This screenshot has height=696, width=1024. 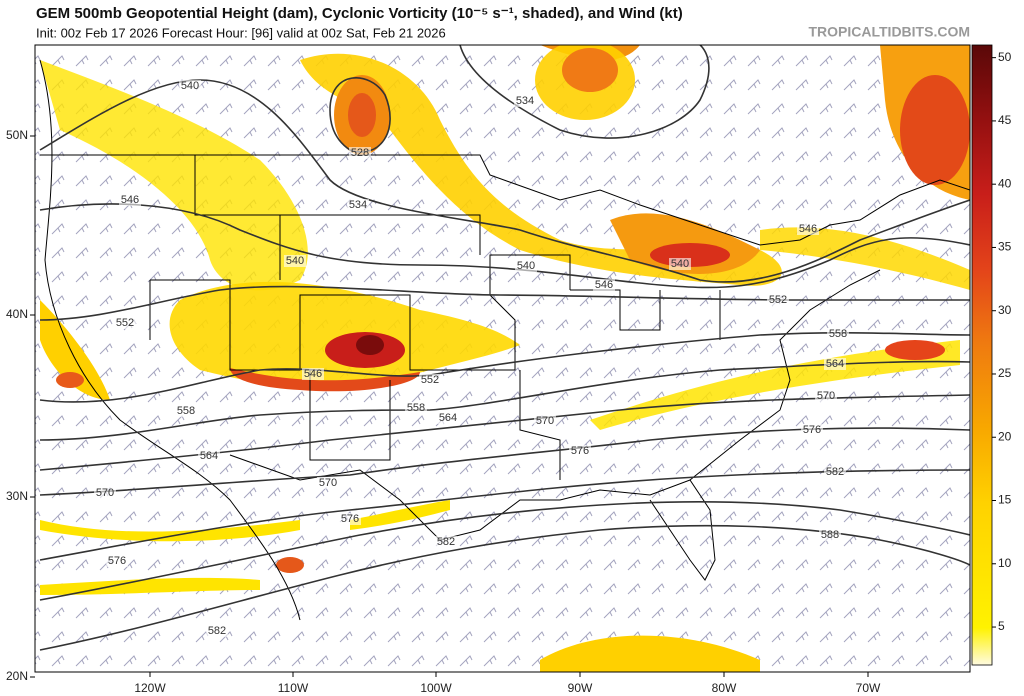 What do you see at coordinates (17, 676) in the screenshot?
I see `lat-label: 20N` at bounding box center [17, 676].